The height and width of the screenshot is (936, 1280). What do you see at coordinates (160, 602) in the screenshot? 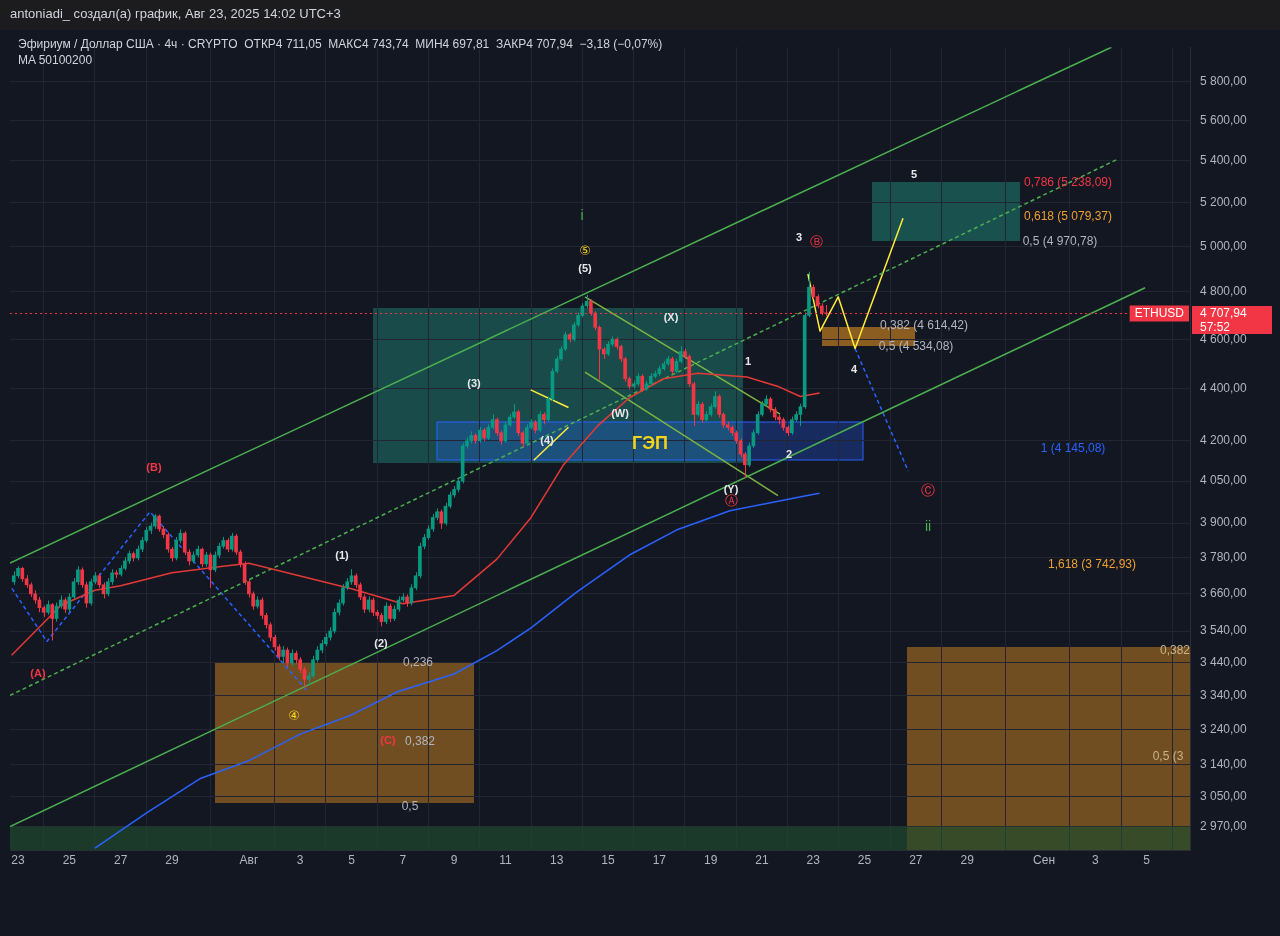
I see `line-series` at bounding box center [160, 602].